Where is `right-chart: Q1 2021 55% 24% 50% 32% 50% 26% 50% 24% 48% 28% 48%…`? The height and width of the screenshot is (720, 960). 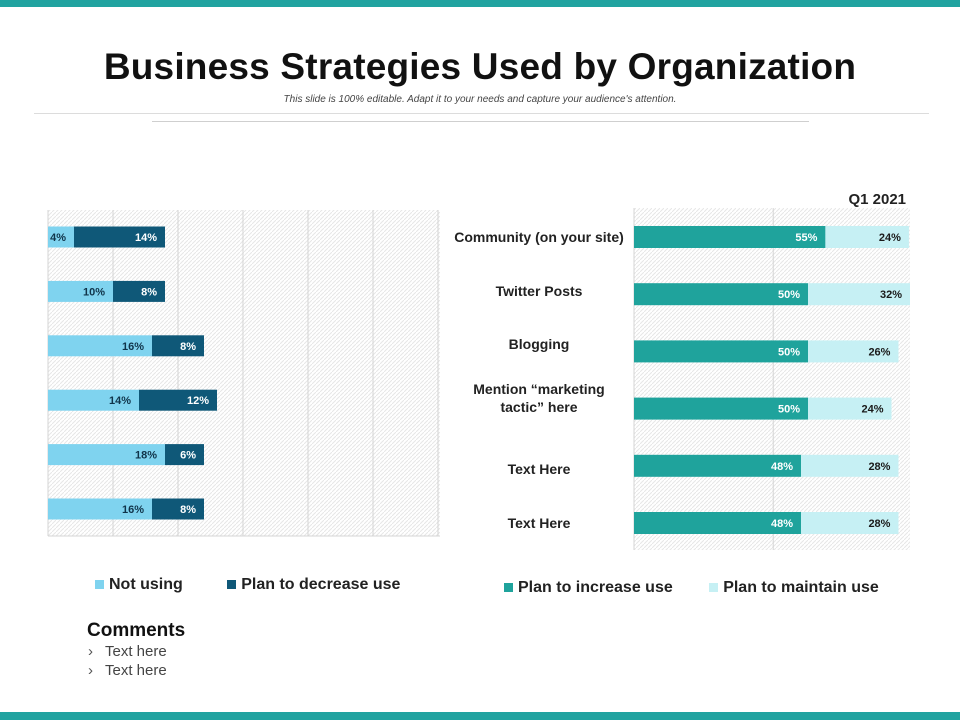 right-chart: Q1 2021 55% 24% 50% 32% 50% 26% 50% 24% 48% 28% 48%… is located at coordinates (771, 370).